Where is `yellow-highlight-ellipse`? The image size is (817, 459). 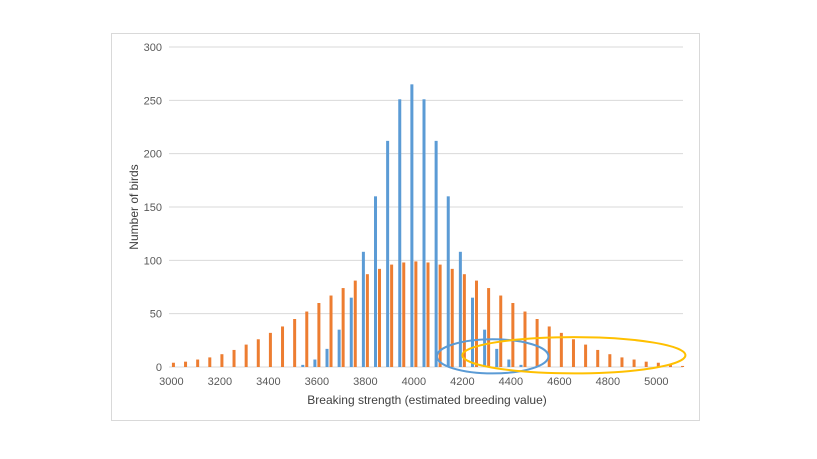 yellow-highlight-ellipse is located at coordinates (574, 355).